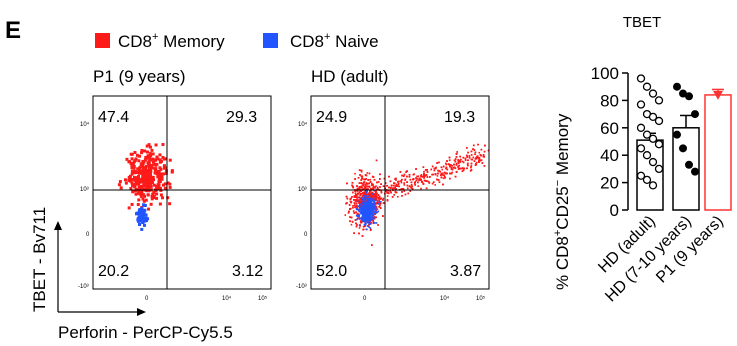 The width and height of the screenshot is (737, 346). I want to click on xtick-p1-1: 10⁴, so click(227, 298).